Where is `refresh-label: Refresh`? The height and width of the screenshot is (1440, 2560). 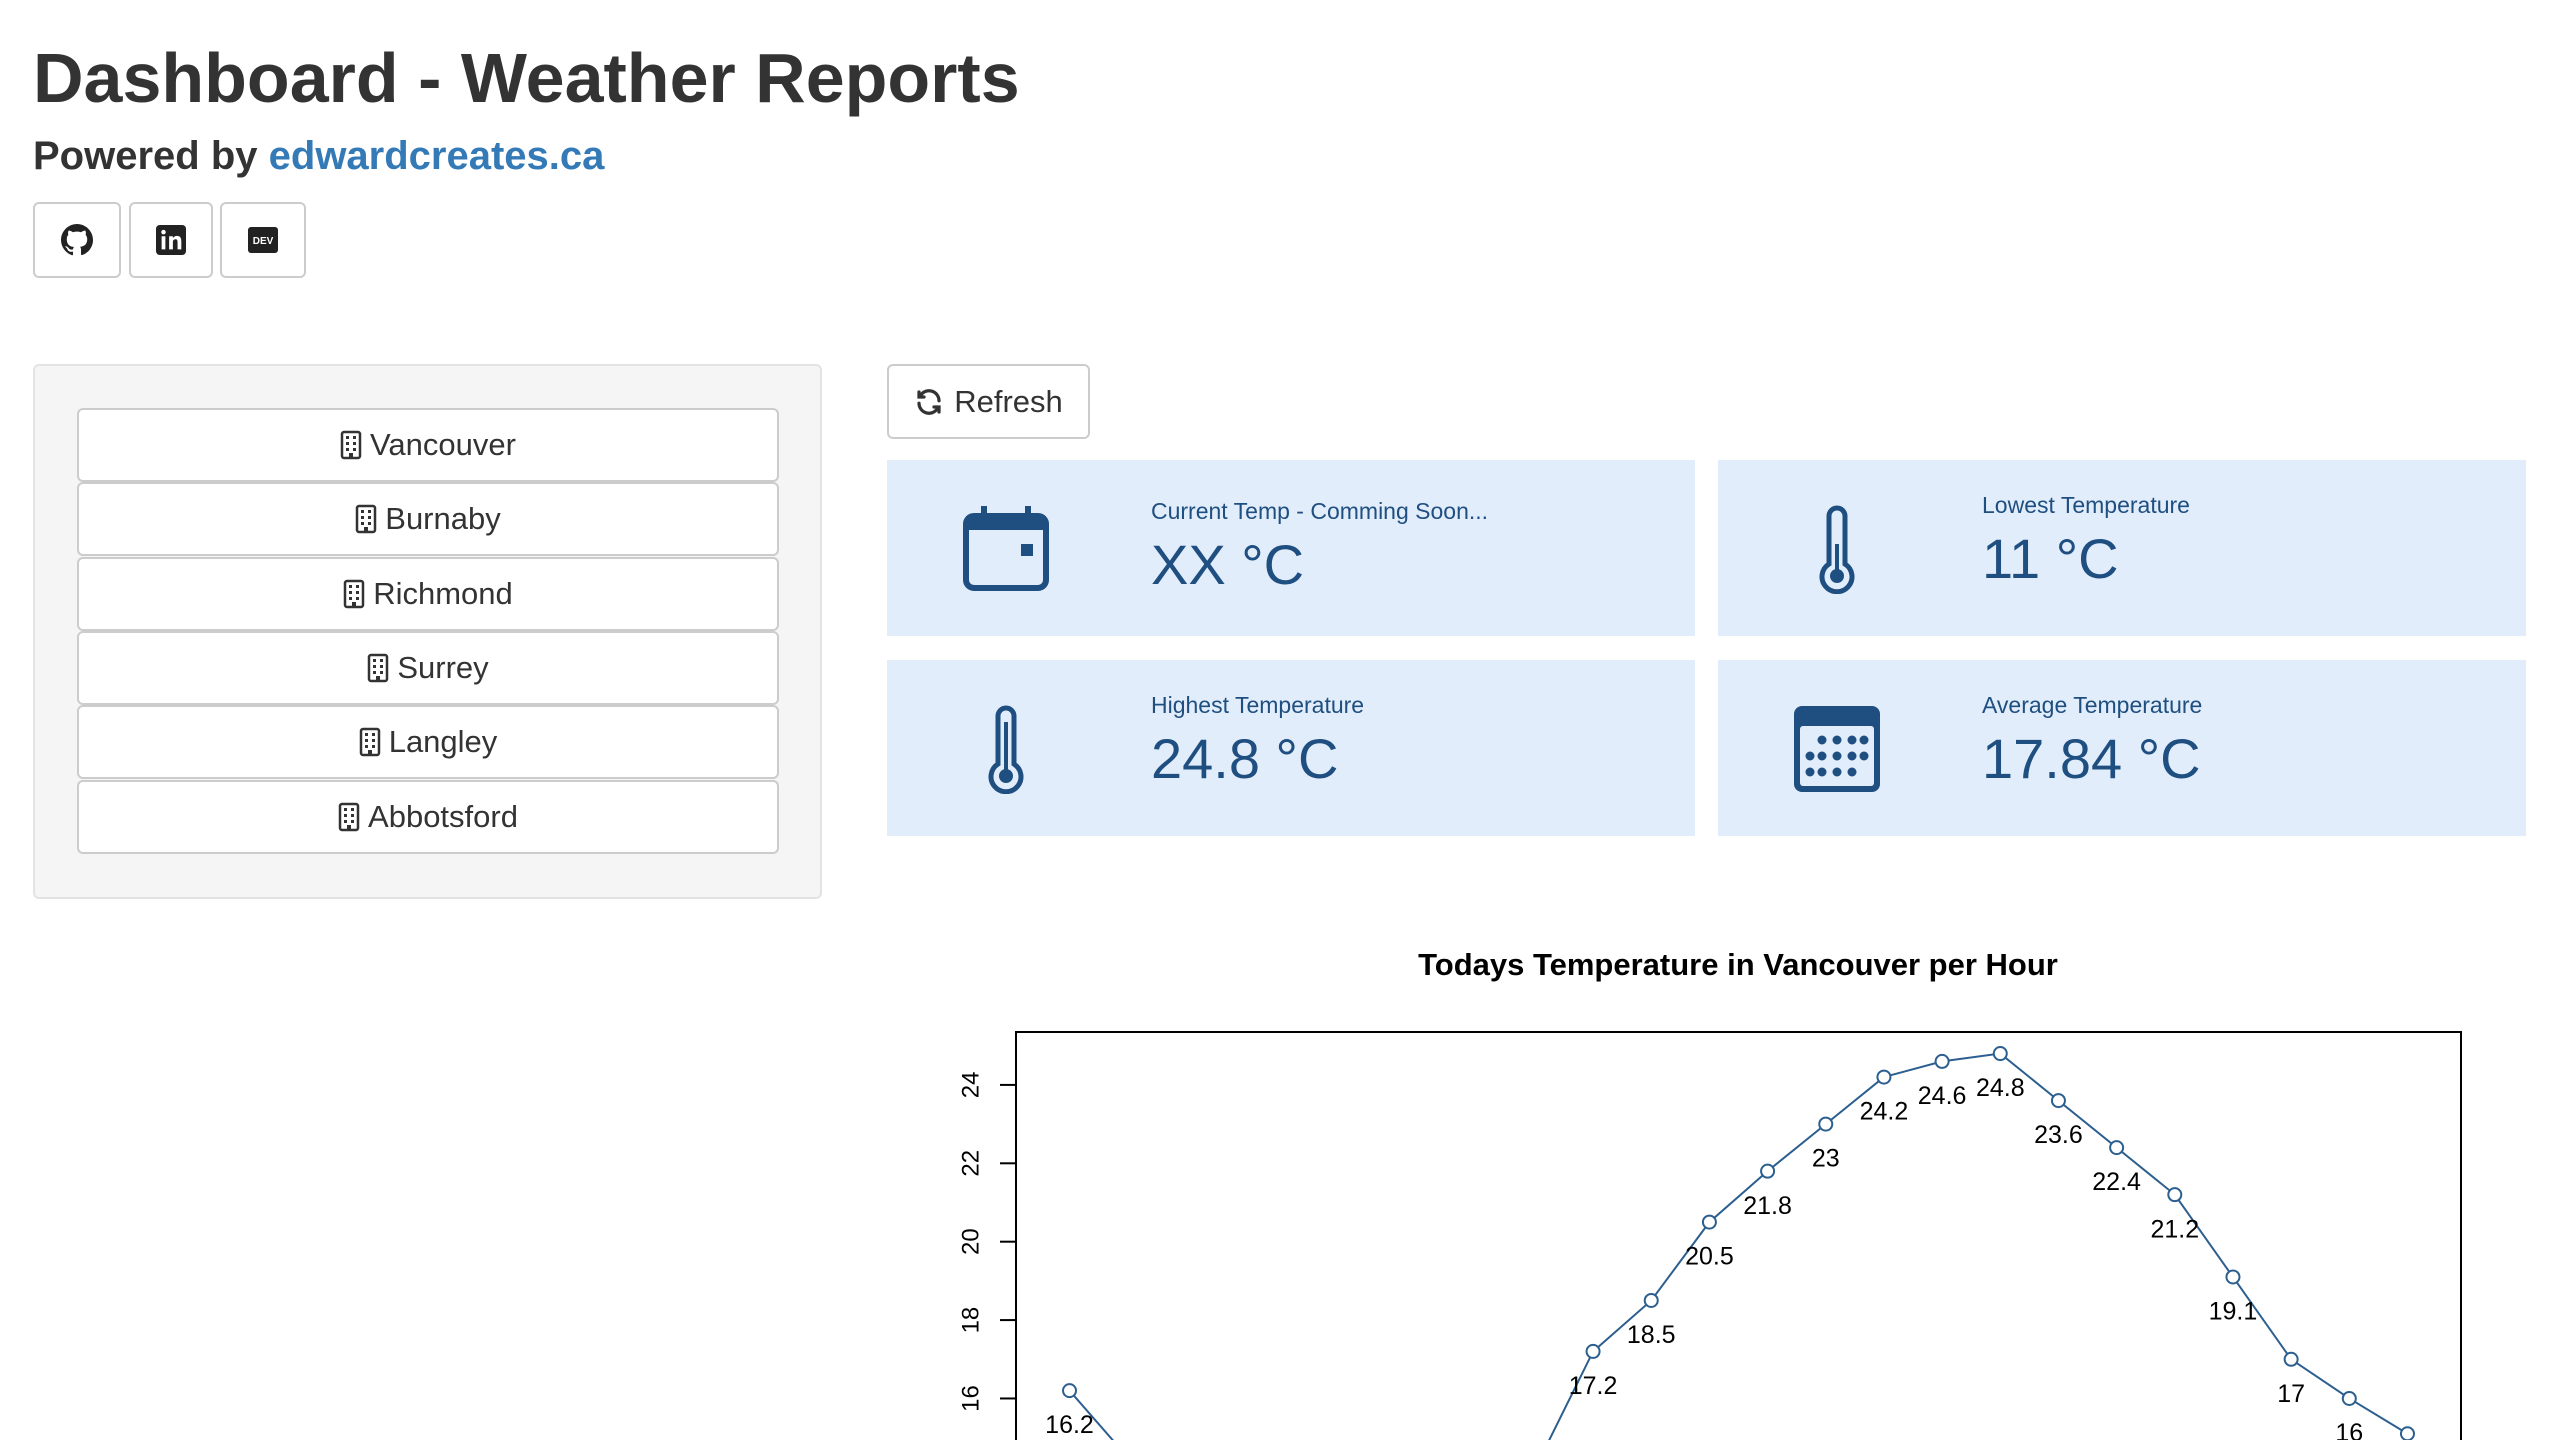 refresh-label: Refresh is located at coordinates (1008, 401).